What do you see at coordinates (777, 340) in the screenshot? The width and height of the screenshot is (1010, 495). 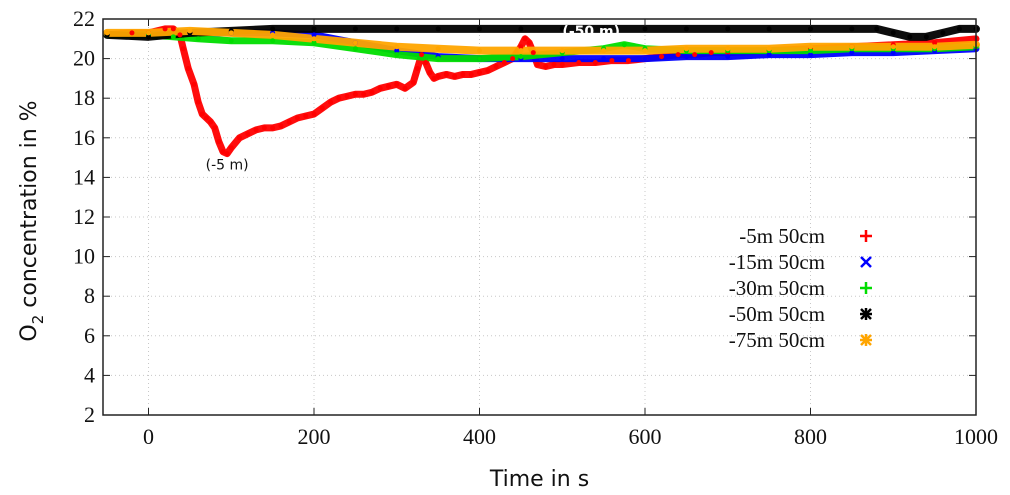 I see `legend-entry-label: -75m 50cm` at bounding box center [777, 340].